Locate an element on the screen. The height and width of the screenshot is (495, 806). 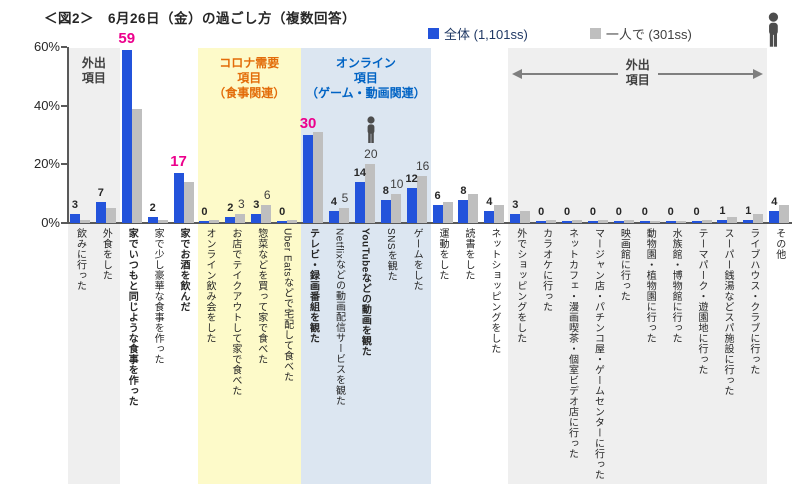
value-label-zentai: 1 is located at coordinates (748, 211).